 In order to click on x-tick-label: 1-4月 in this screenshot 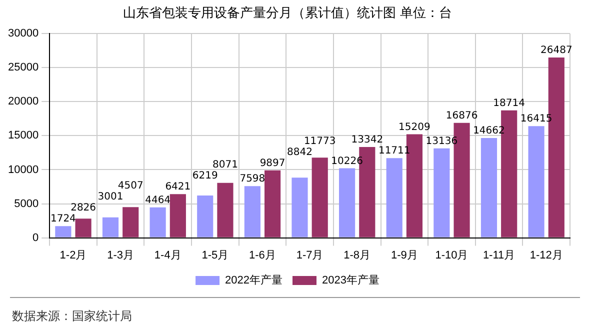, I will do `click(168, 255)`.